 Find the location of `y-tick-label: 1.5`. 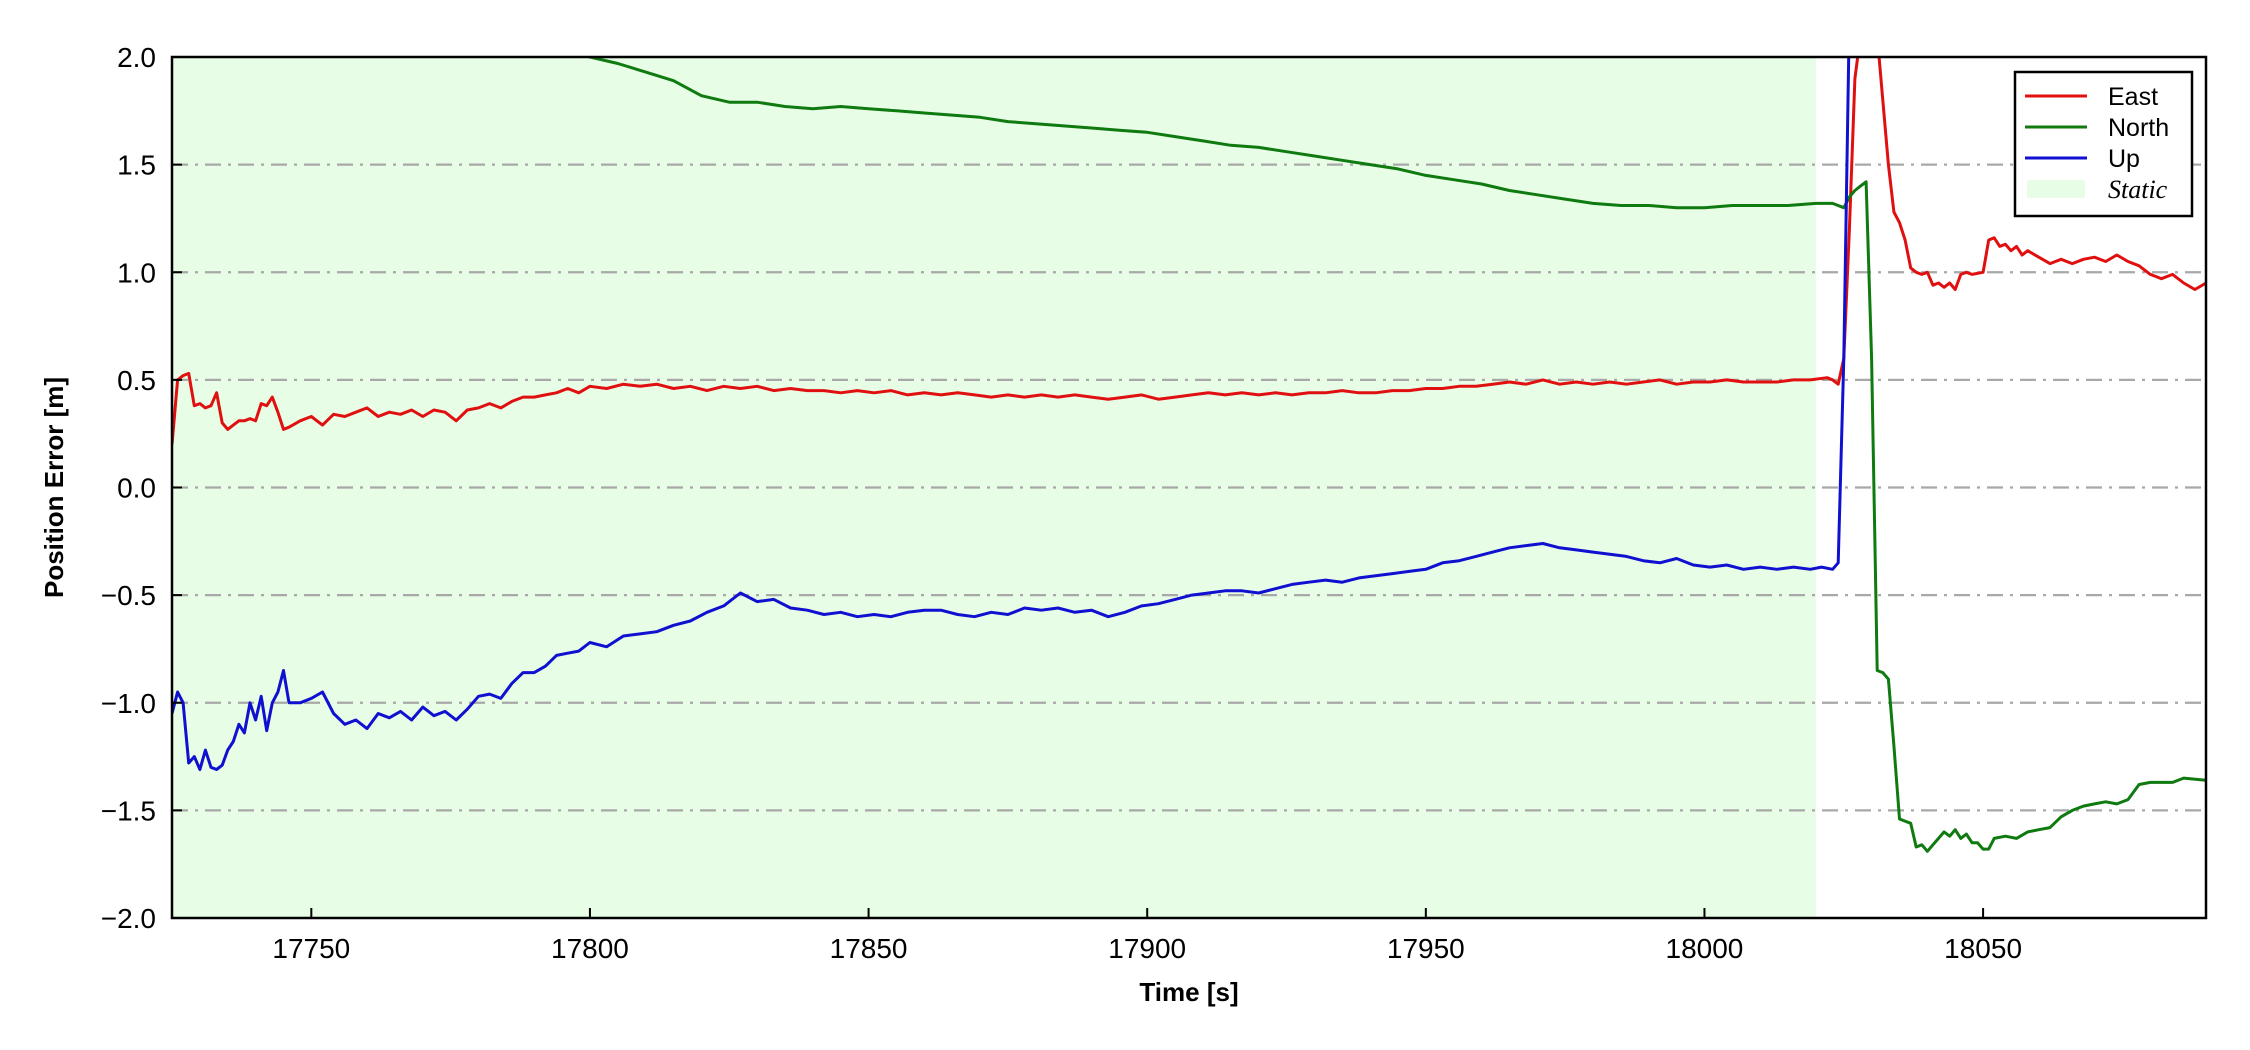

y-tick-label: 1.5 is located at coordinates (136, 165).